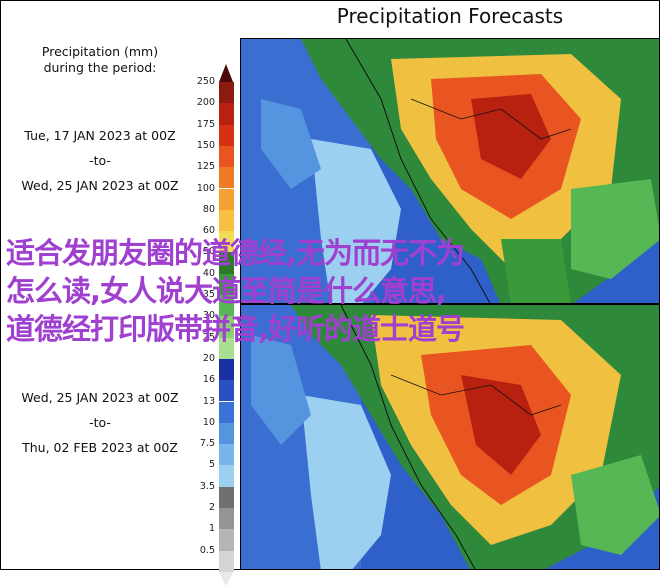 The height and width of the screenshot is (586, 662). What do you see at coordinates (208, 294) in the screenshot?
I see `colorbar-tick-label: 35` at bounding box center [208, 294].